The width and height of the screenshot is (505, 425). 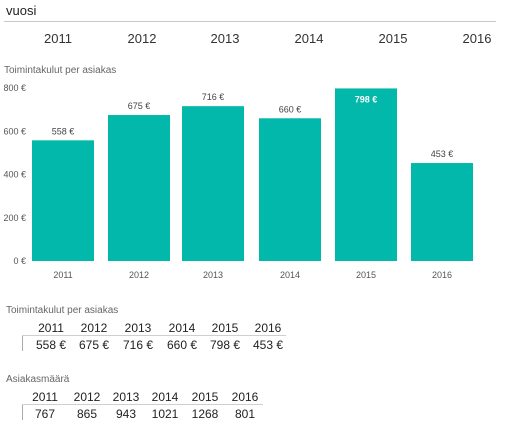 I want to click on slicer-year-2015: 2015, so click(x=393, y=38).